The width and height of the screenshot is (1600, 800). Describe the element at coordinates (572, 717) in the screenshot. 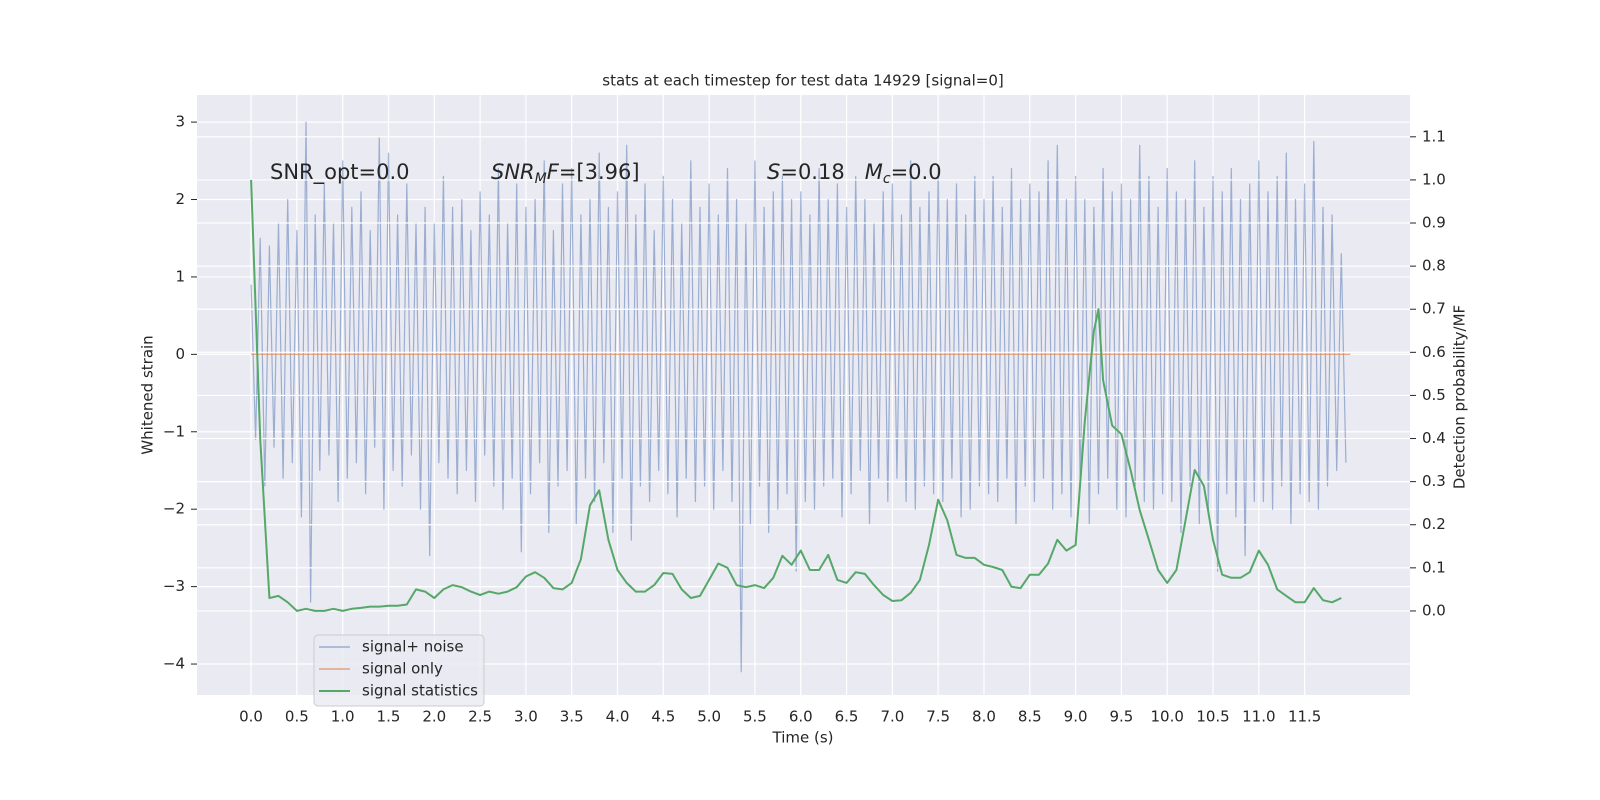

I see `x-tick-label: 3.5` at that location.